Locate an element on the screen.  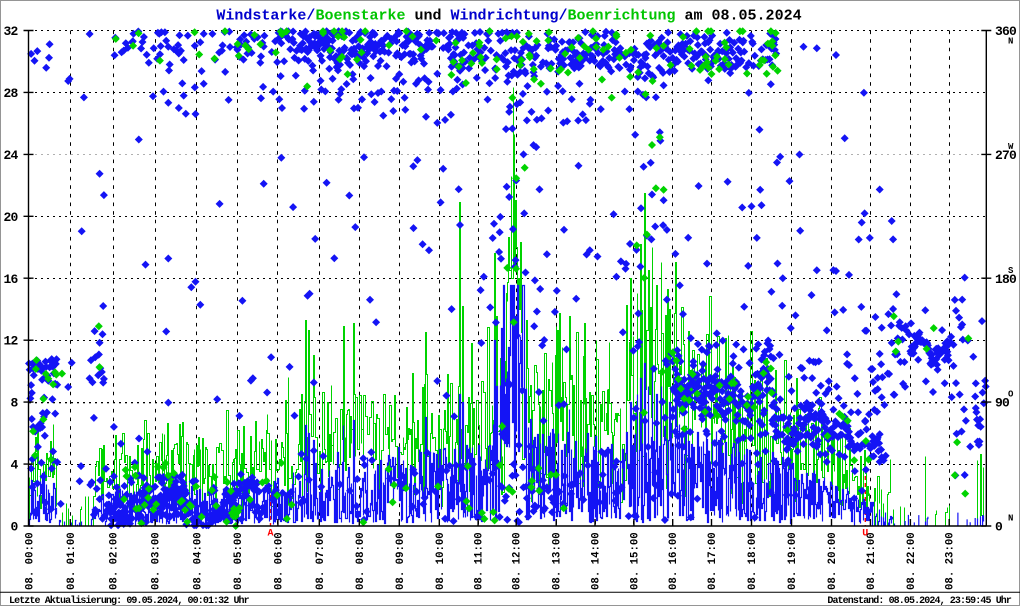
svg-text: 4 is located at coordinates (14, 465).